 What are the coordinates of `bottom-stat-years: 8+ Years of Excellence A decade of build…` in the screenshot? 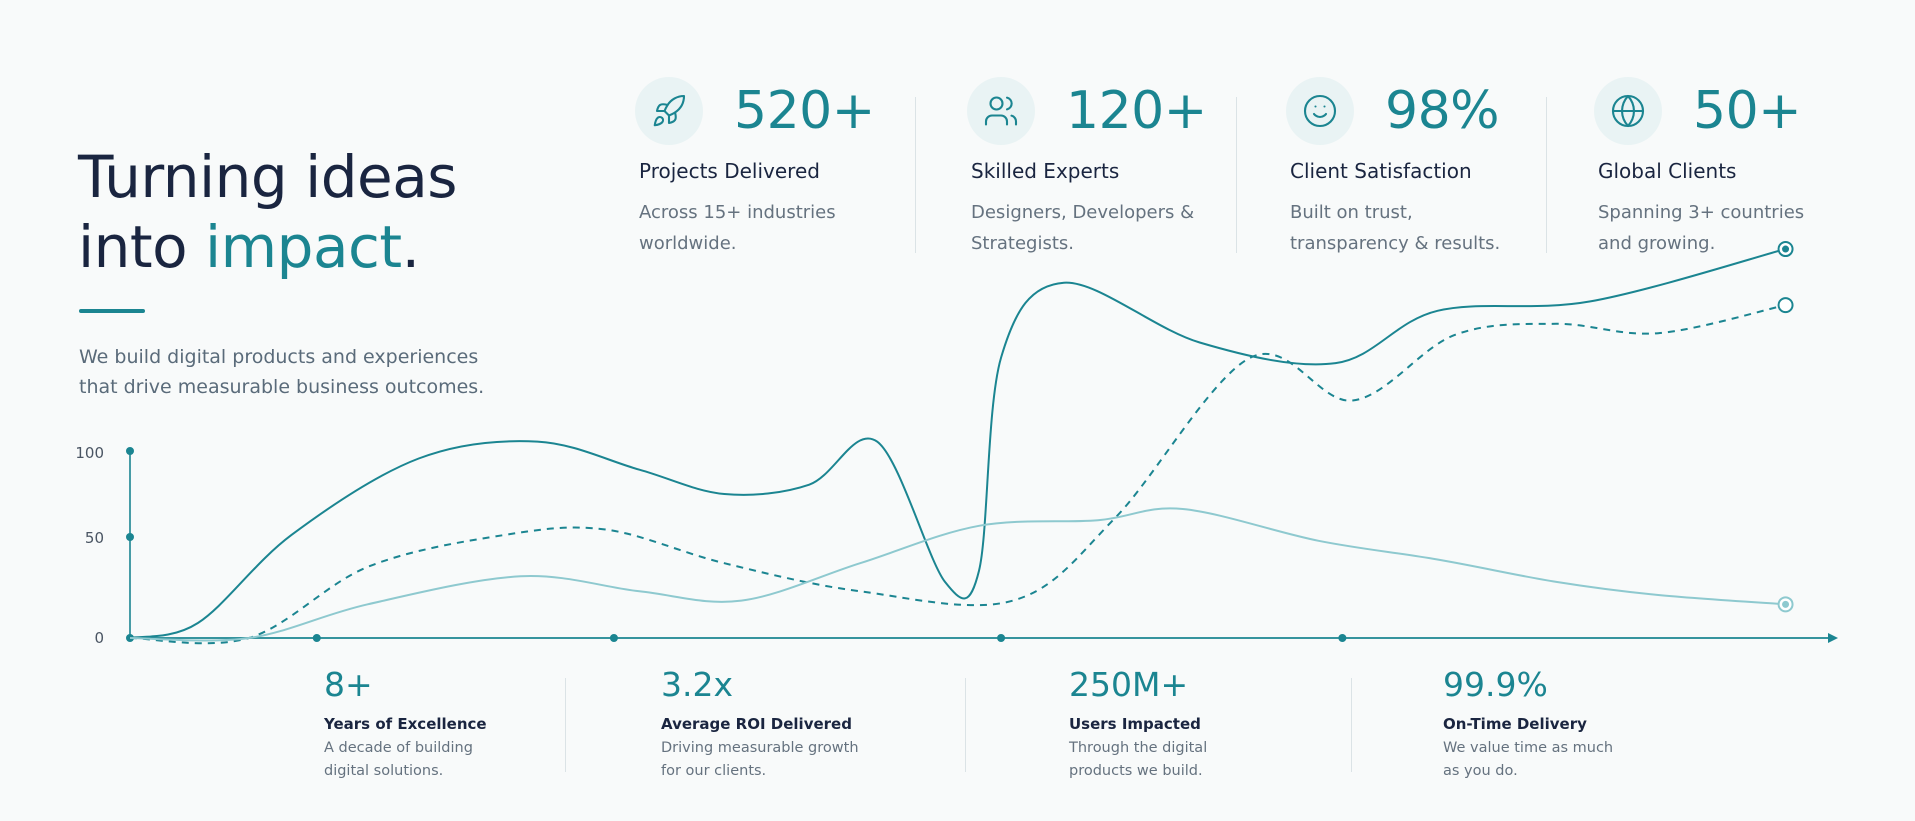 It's located at (444, 724).